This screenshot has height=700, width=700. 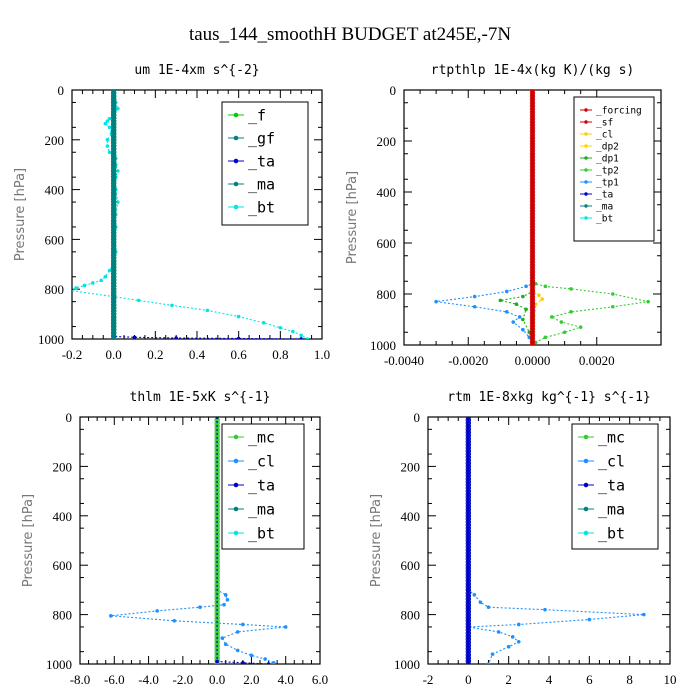 I want to click on legend: _mc _cl _ta _ma _bt, so click(x=263, y=486).